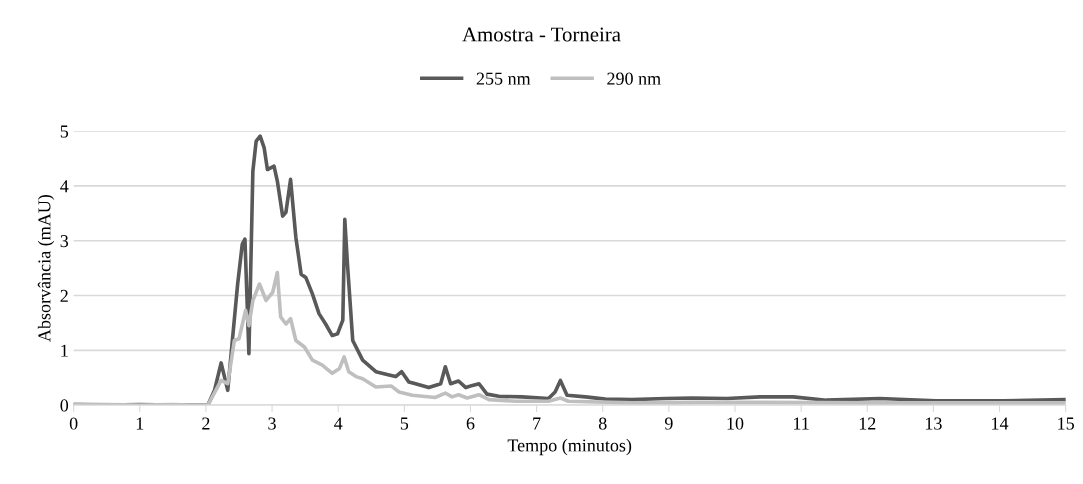 Image resolution: width=1083 pixels, height=484 pixels. Describe the element at coordinates (933, 423) in the screenshot. I see `x-tick-label: 13` at that location.